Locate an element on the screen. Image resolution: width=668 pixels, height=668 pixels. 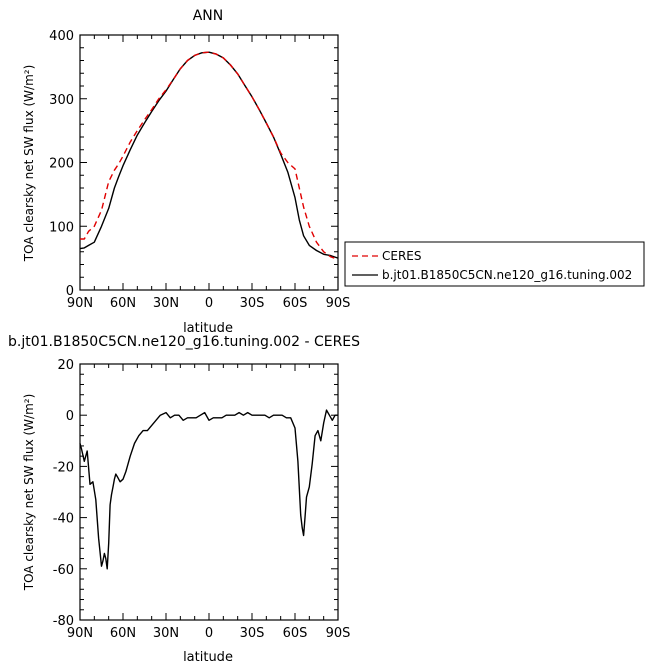
panel-top-frame is located at coordinates (209, 162).